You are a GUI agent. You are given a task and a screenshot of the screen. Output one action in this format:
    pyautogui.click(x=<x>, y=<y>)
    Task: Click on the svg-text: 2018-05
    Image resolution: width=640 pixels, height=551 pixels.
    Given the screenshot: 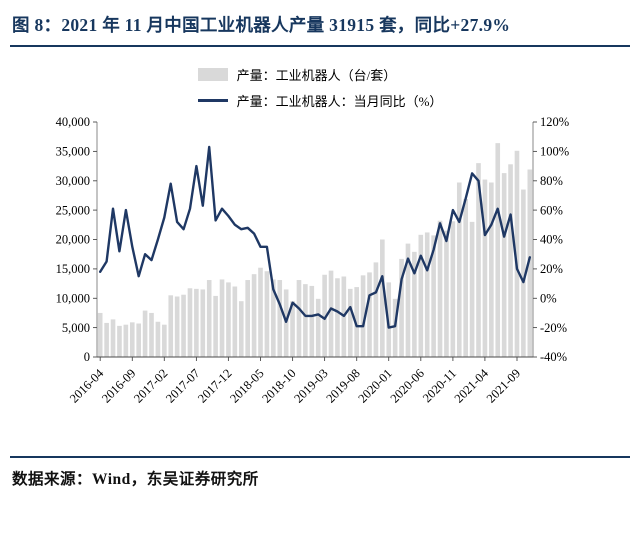 What is the action you would take?
    pyautogui.click(x=246, y=386)
    